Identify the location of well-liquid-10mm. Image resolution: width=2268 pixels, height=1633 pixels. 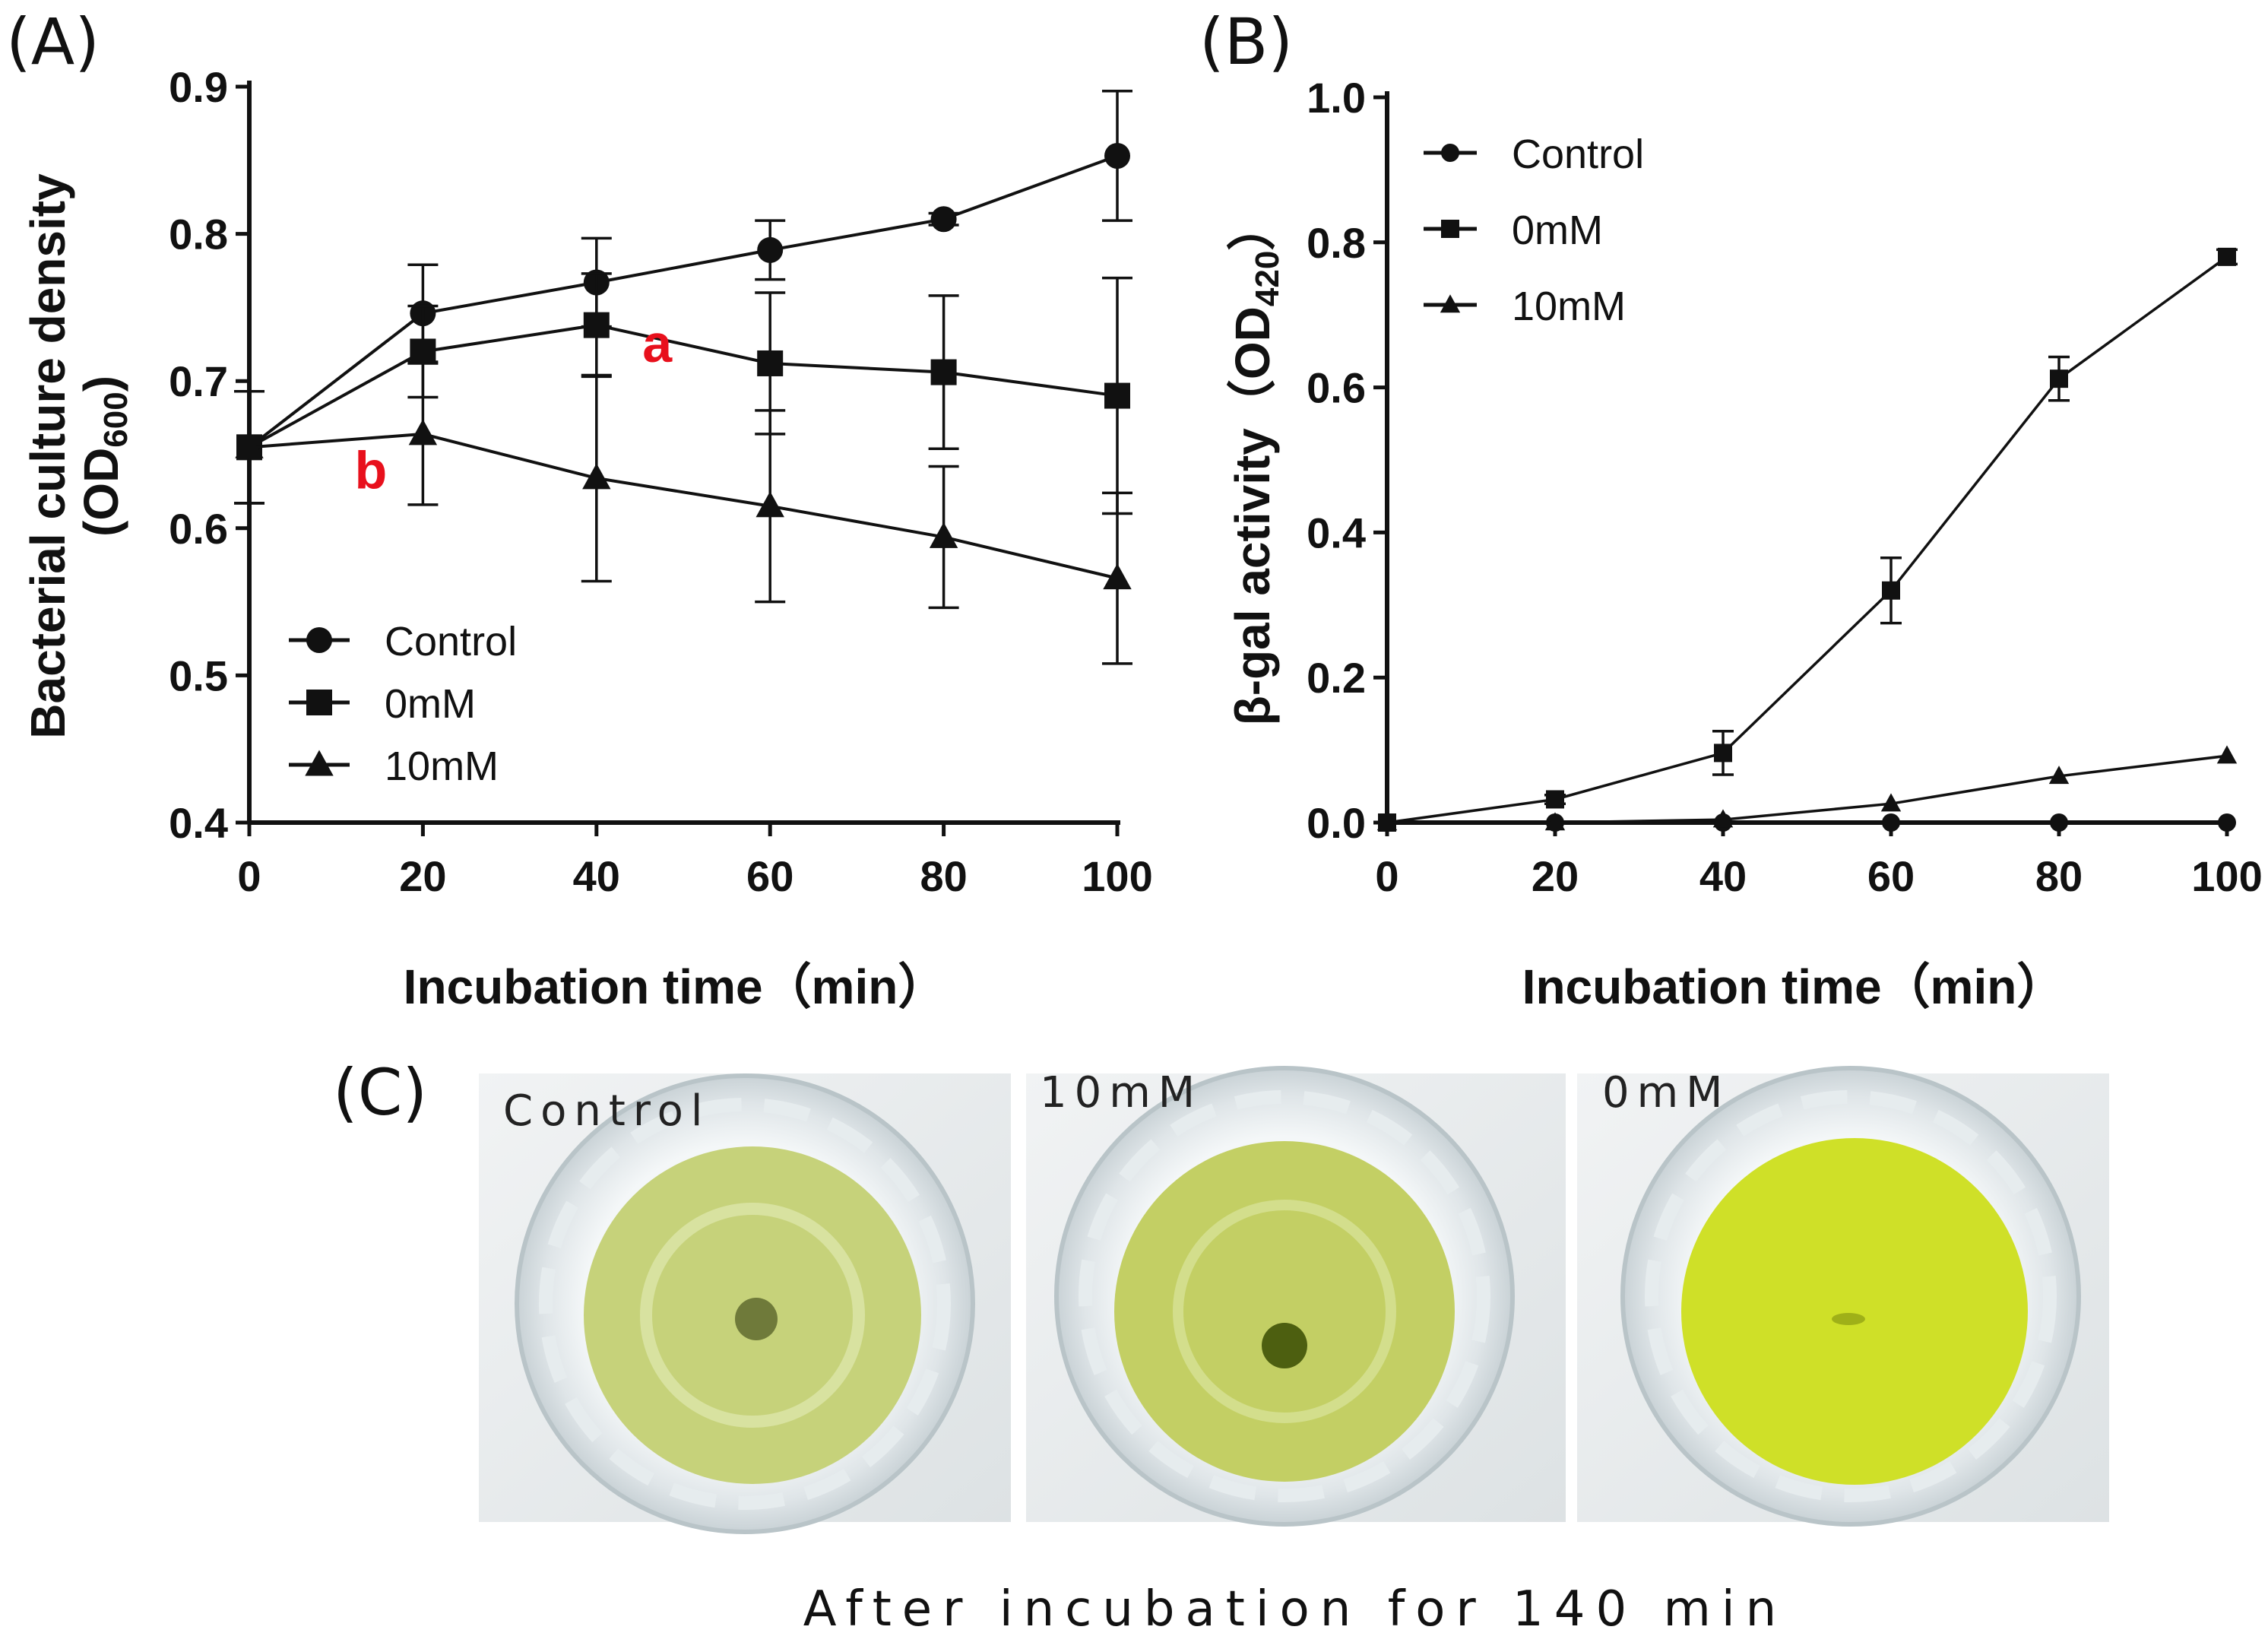
(1284, 1312).